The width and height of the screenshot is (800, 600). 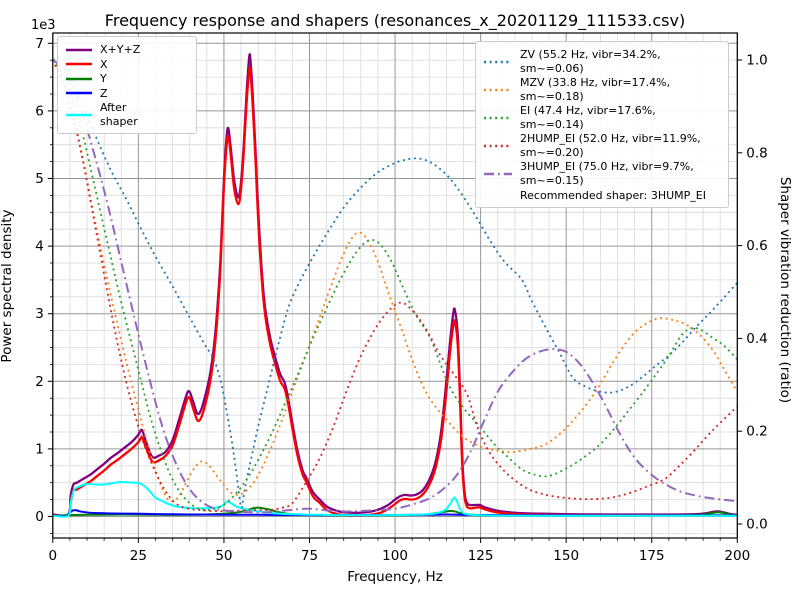 I want to click on legend-item-3hump_ei: 3HUMP_EI (75.0 Hz, vibr=9.7%, sm~=0.15), so click(x=601, y=173).